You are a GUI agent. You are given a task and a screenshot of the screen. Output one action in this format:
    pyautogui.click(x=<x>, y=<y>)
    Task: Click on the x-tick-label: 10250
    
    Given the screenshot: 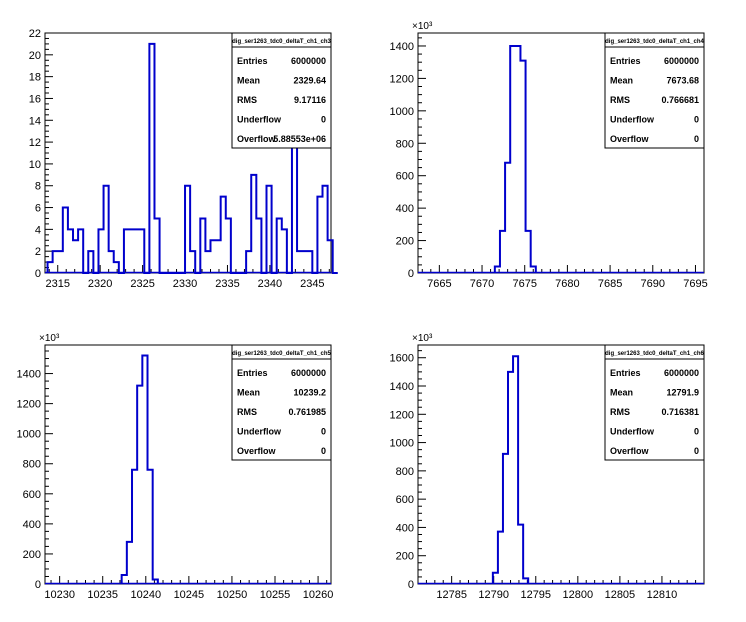 What is the action you would take?
    pyautogui.click(x=232, y=595)
    